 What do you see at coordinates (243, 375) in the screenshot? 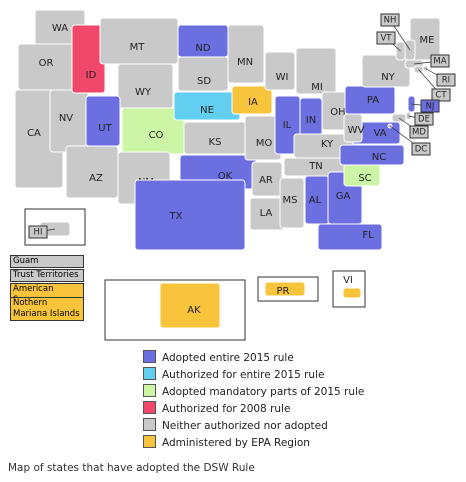
I see `legend-label: Authorized for entire 2015 rule` at bounding box center [243, 375].